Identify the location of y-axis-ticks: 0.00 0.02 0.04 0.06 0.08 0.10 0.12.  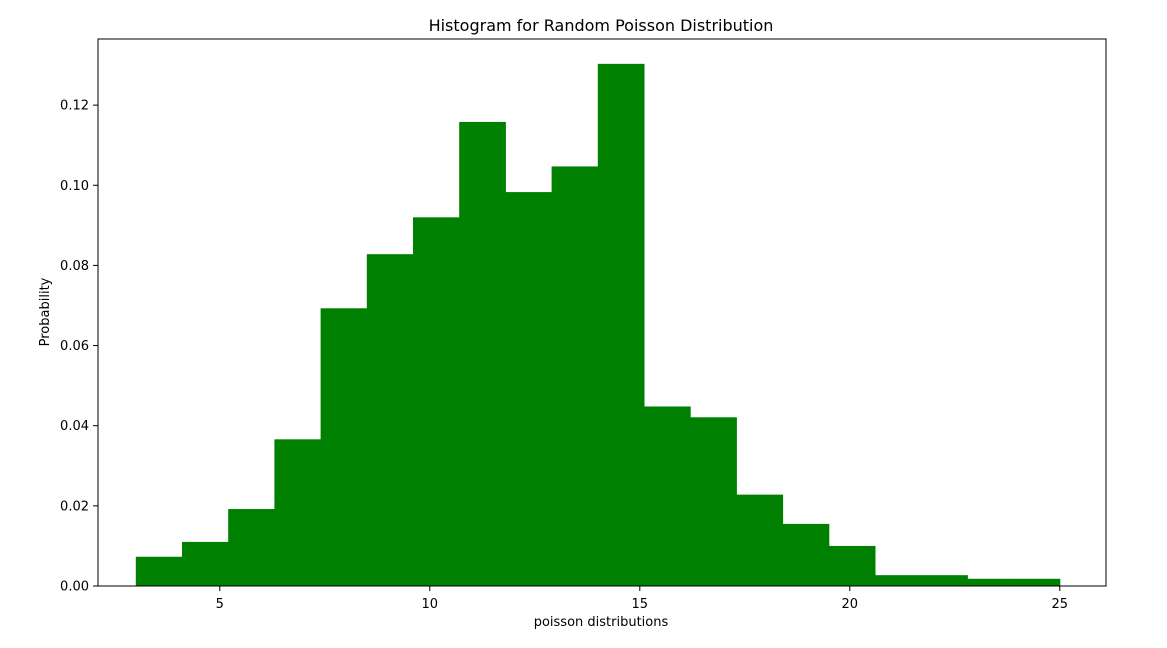
(79, 347).